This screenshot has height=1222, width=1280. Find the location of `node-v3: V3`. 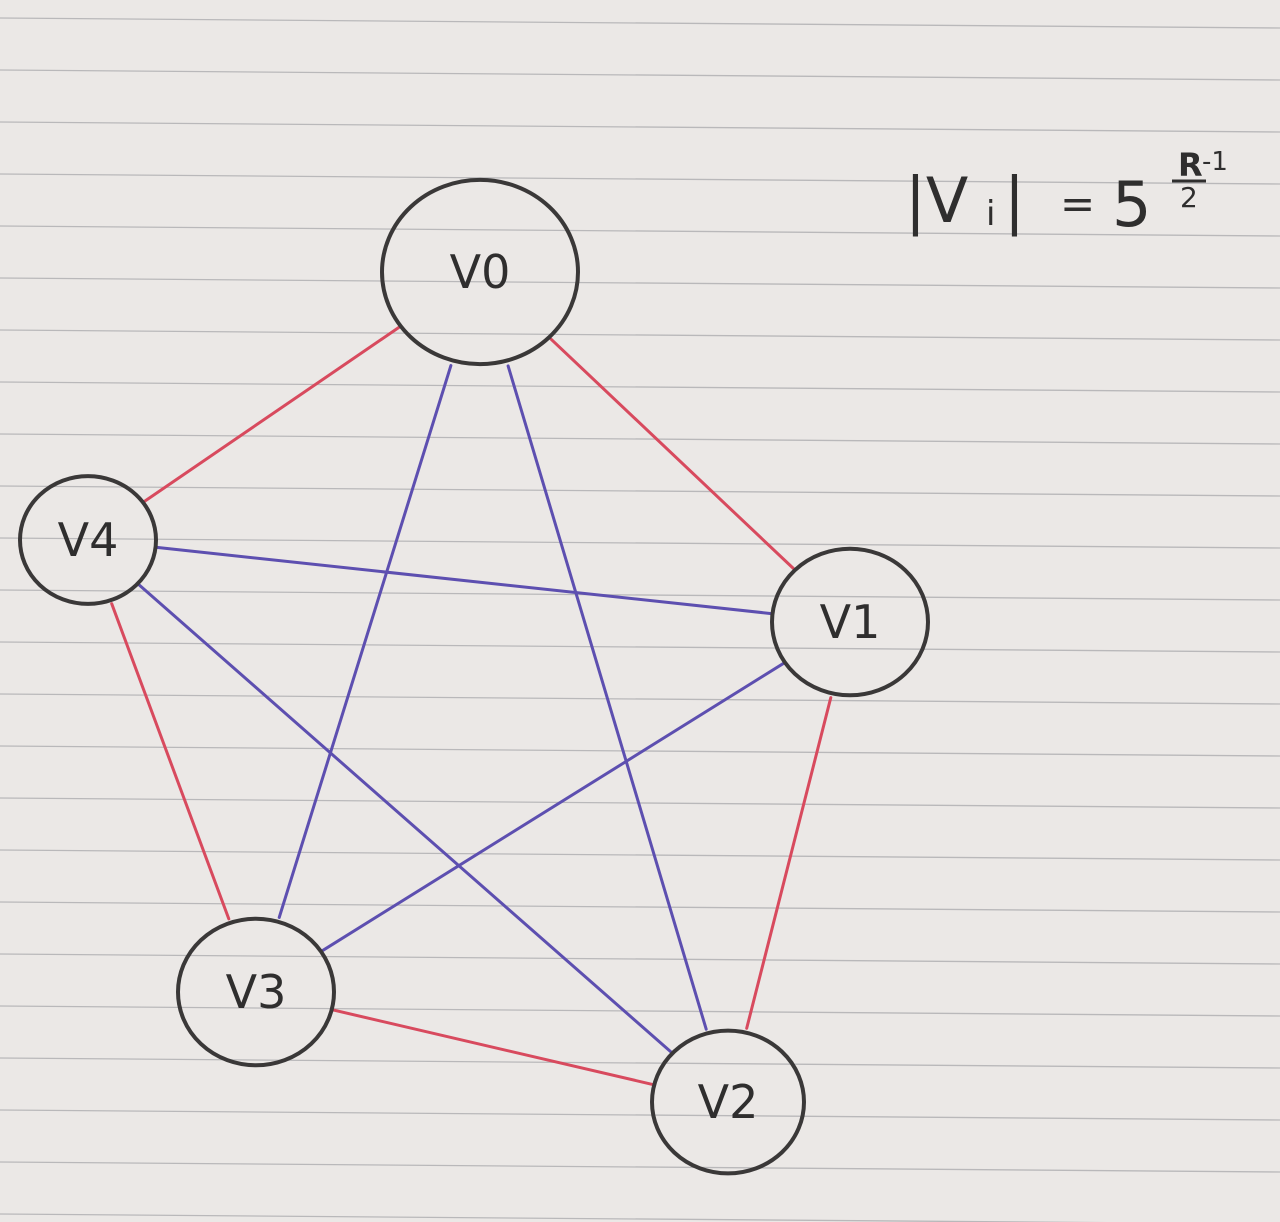

node-v3: V3 is located at coordinates (256, 992).